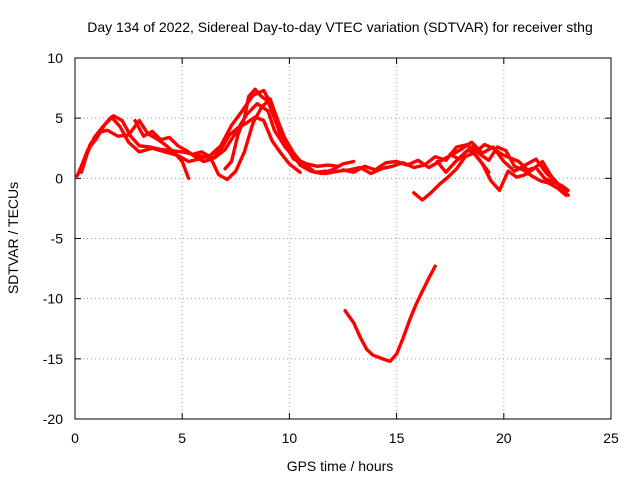  What do you see at coordinates (357, 131) in the screenshot?
I see `series-line-sat-f` at bounding box center [357, 131].